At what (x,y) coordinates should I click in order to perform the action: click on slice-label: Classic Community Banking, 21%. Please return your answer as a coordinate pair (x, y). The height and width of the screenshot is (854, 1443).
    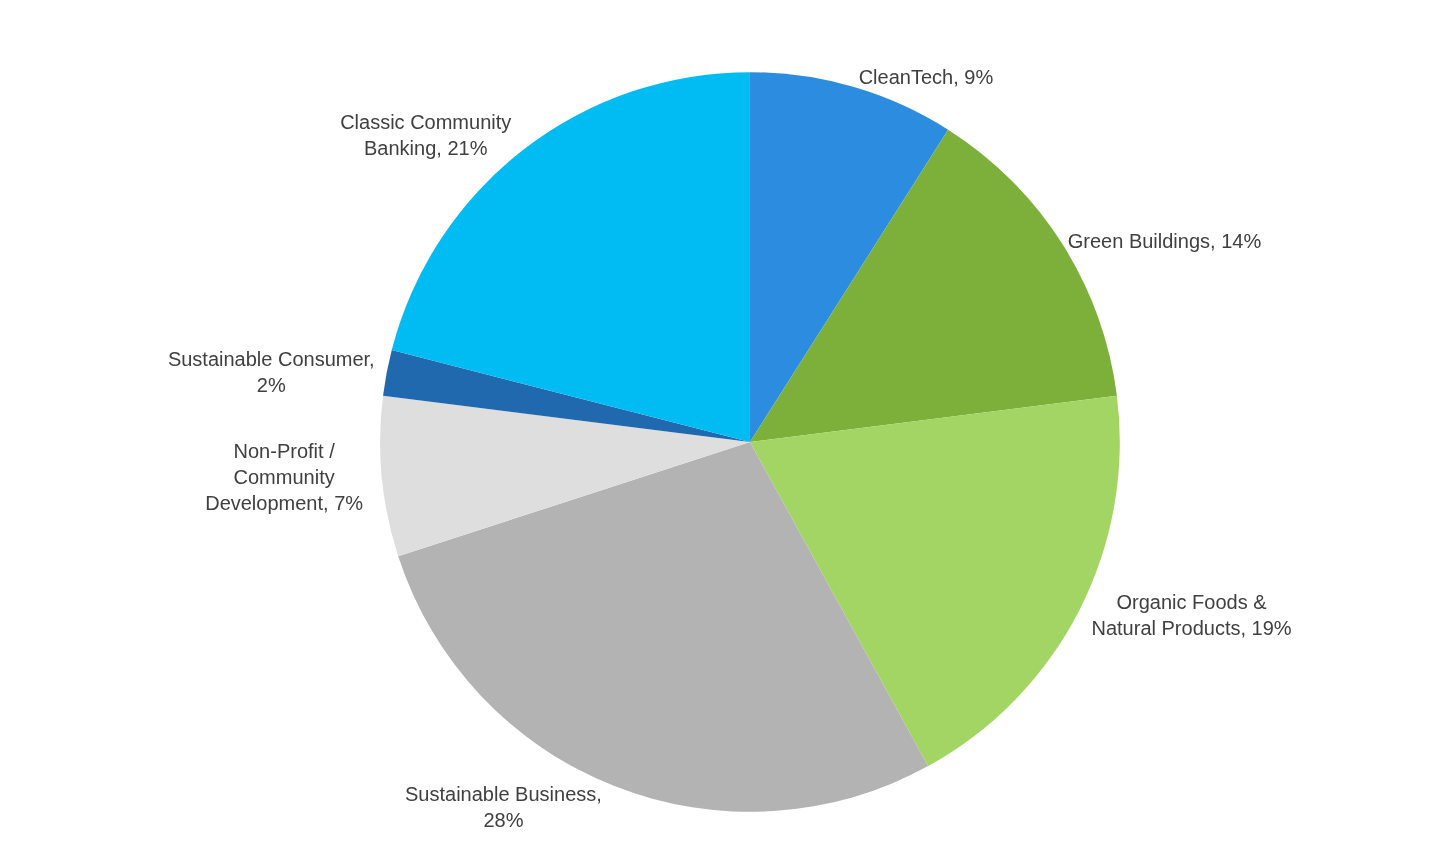
    Looking at the image, I should click on (426, 134).